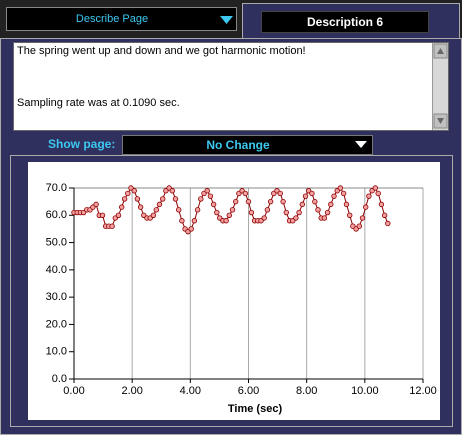 The image size is (462, 435). Describe the element at coordinates (59, 379) in the screenshot. I see `y-tick-label: 0.0` at that location.